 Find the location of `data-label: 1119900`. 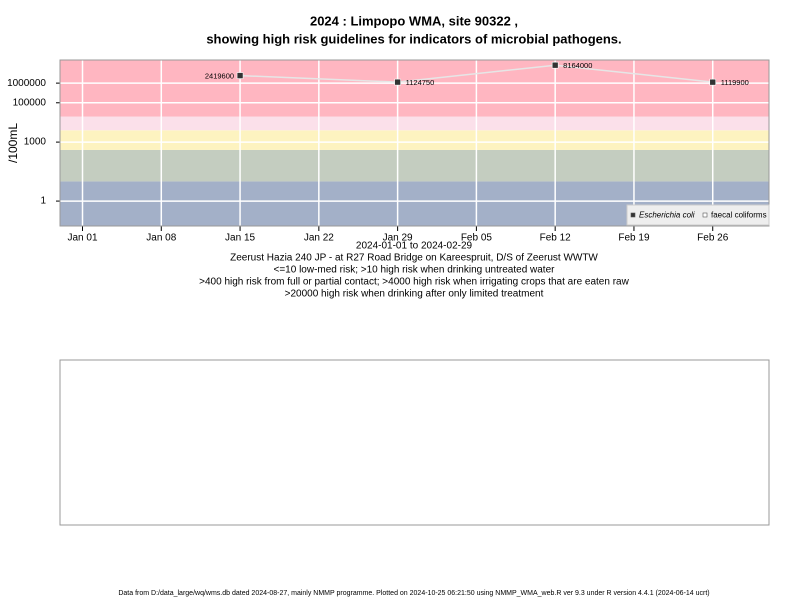

data-label: 1119900 is located at coordinates (735, 82).